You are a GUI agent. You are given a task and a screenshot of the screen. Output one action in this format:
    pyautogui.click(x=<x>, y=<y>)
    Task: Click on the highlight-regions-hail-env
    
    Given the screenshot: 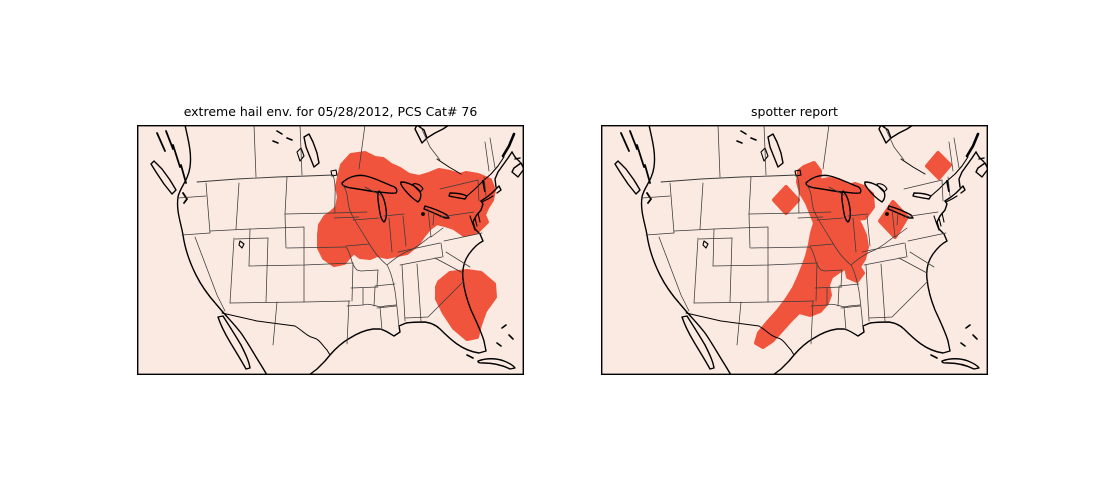 What is the action you would take?
    pyautogui.click(x=407, y=246)
    